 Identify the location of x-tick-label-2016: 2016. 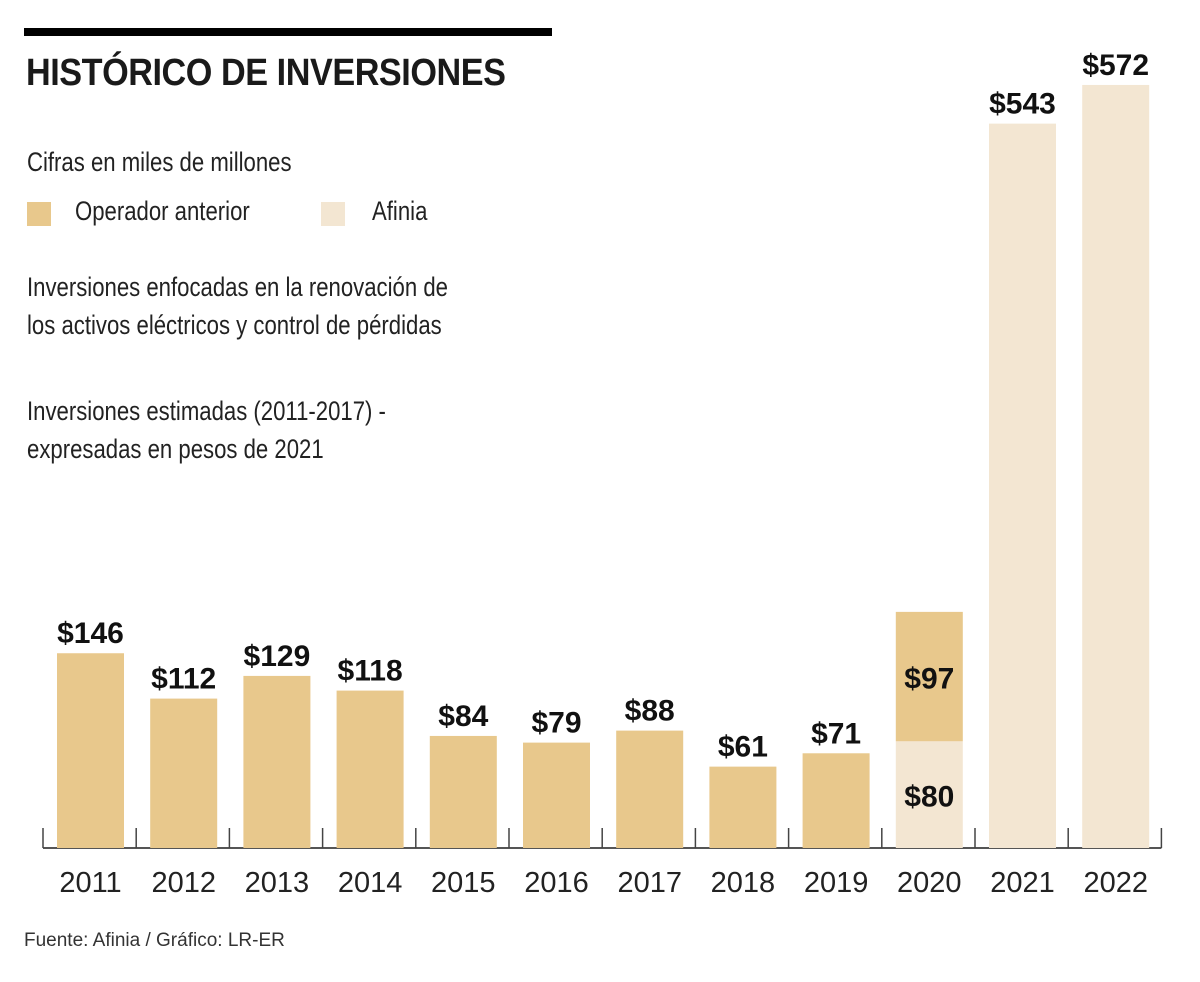
(556, 883).